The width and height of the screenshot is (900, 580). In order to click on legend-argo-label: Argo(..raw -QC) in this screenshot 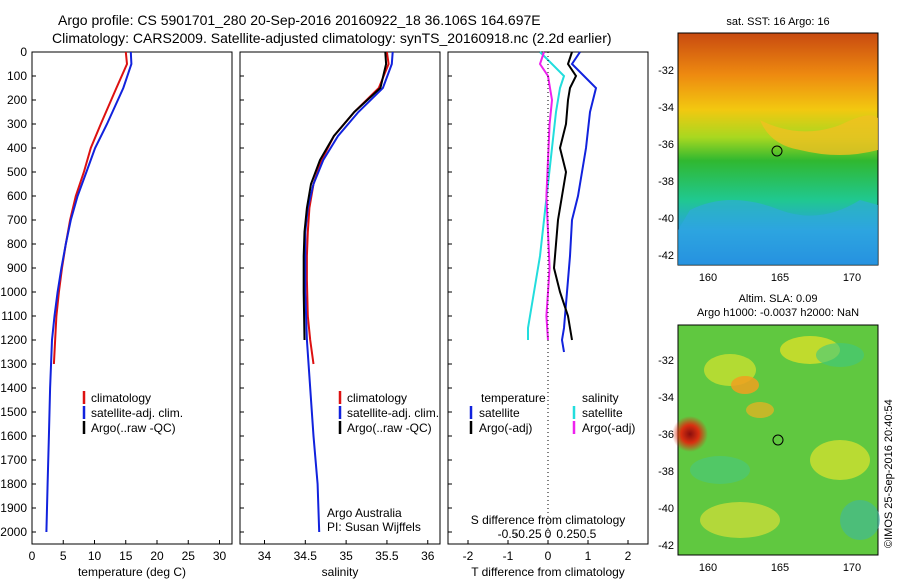, I will do `click(133, 428)`.